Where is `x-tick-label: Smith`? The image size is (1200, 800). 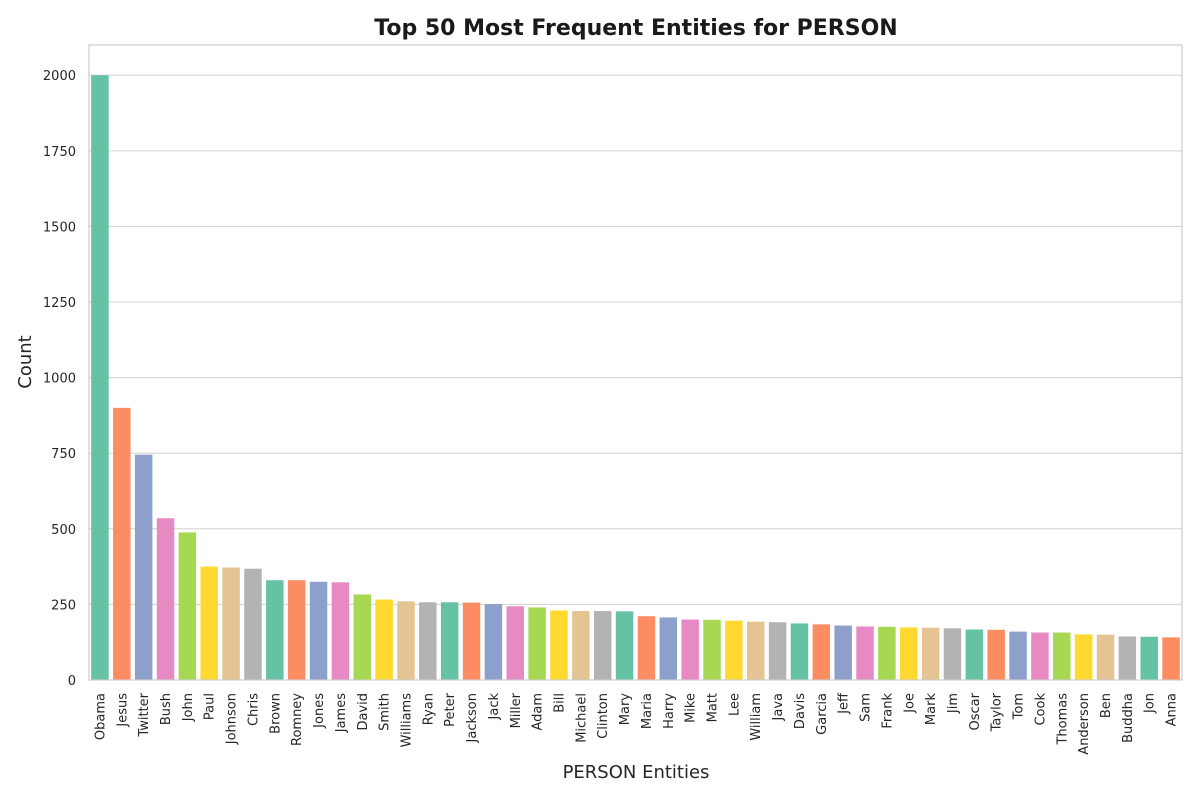 x-tick-label: Smith is located at coordinates (385, 712).